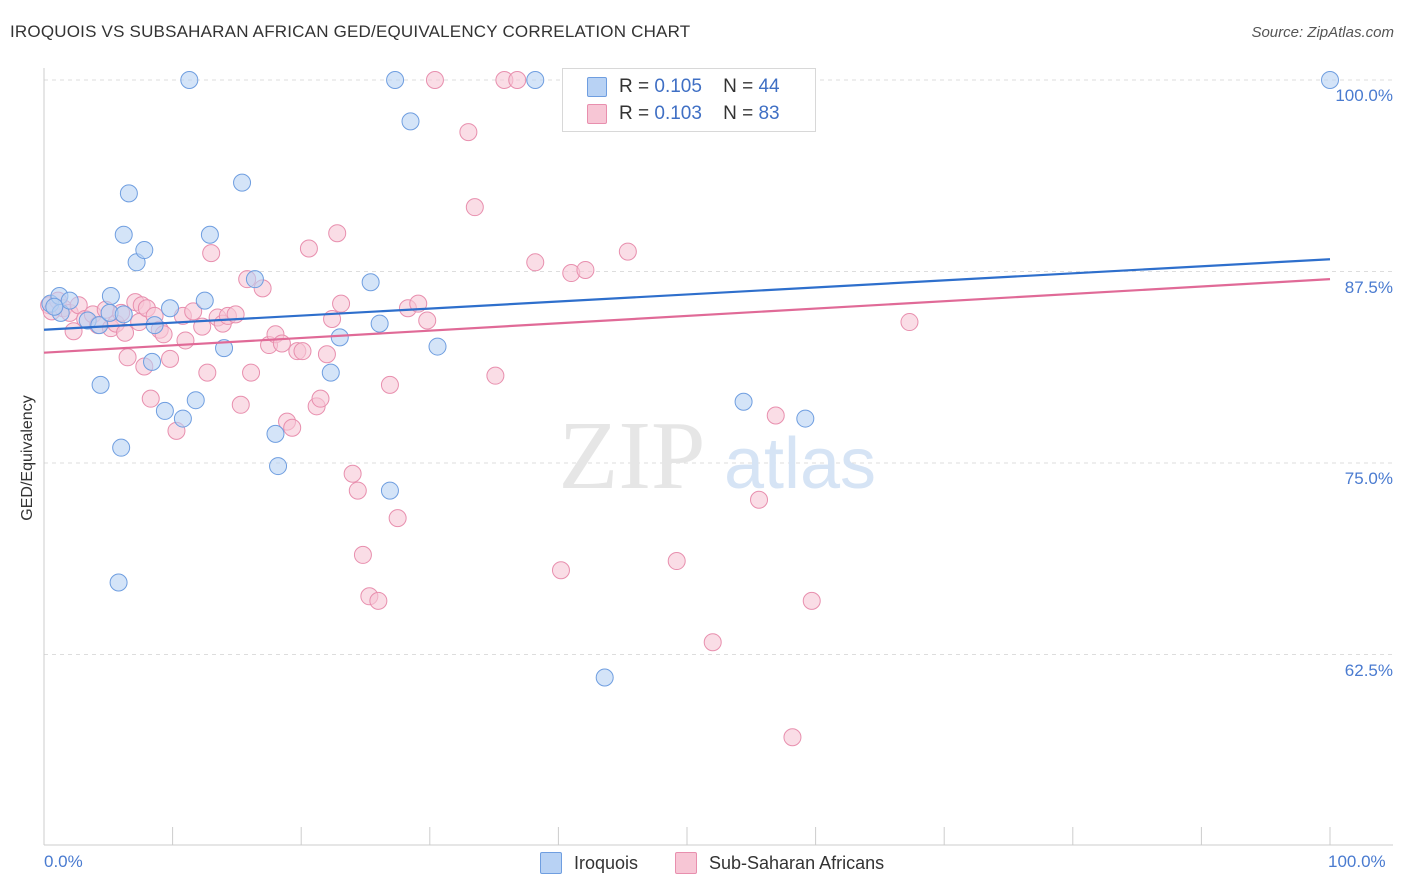 The width and height of the screenshot is (1406, 892). Describe the element at coordinates (687, 294) in the screenshot. I see `trend-line-iroquois` at that location.